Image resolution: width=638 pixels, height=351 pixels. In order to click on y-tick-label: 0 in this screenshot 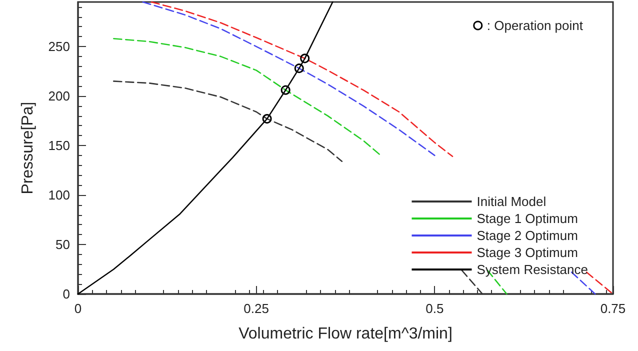, I will do `click(66, 294)`.